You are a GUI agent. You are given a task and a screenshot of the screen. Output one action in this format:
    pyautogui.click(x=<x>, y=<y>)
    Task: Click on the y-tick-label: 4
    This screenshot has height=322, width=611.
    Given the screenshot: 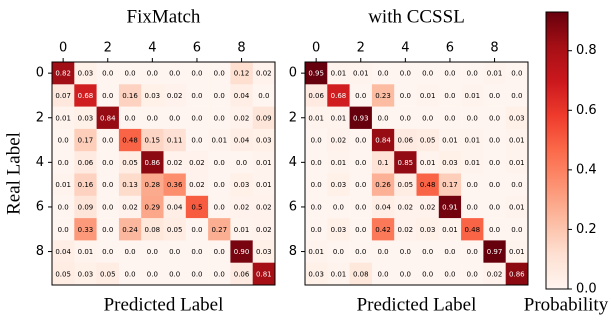 What is the action you would take?
    pyautogui.click(x=293, y=162)
    